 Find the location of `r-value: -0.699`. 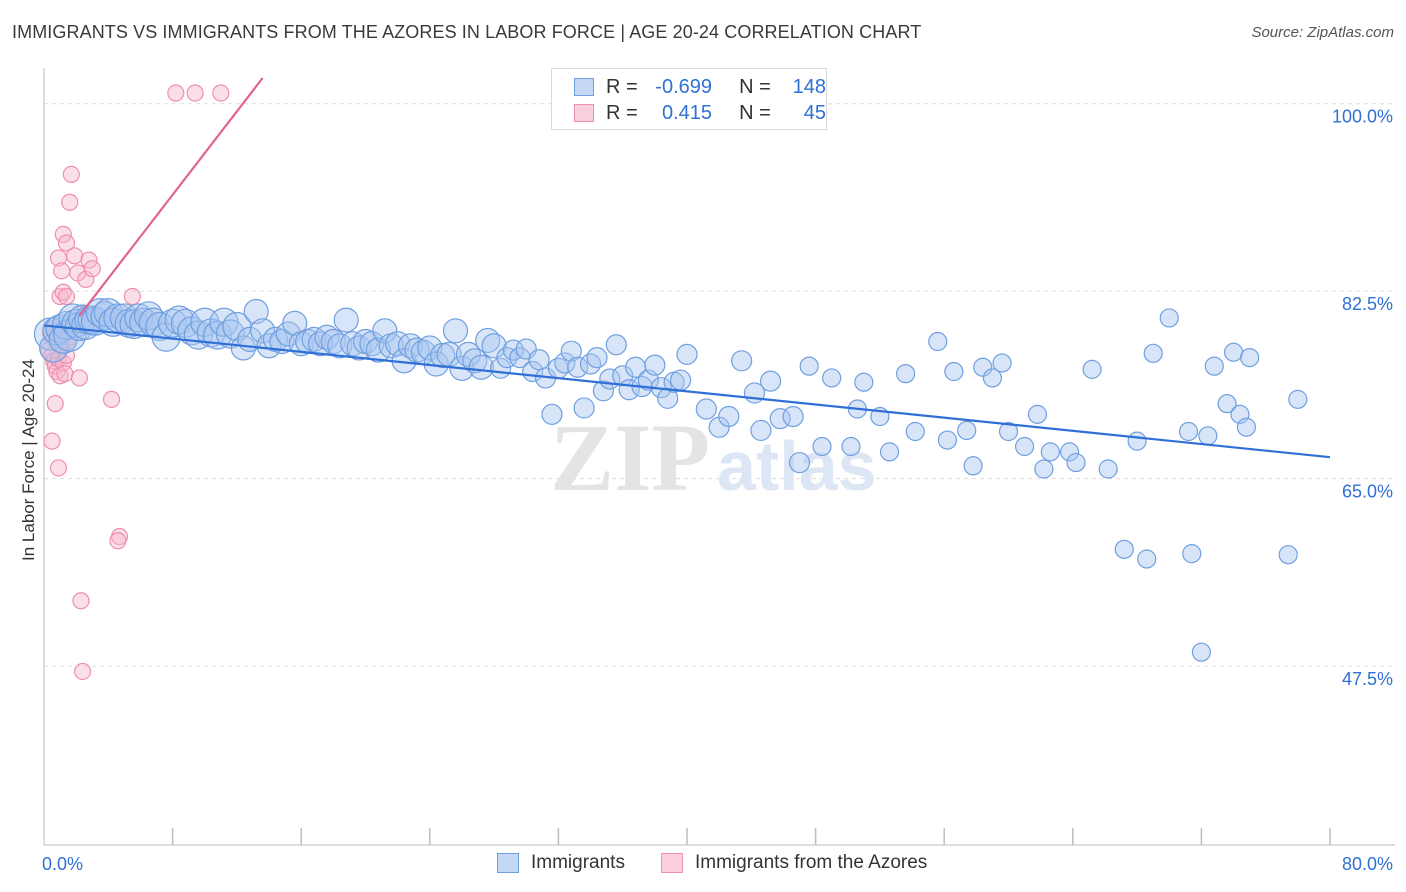

r-value: -0.699 is located at coordinates (683, 86).